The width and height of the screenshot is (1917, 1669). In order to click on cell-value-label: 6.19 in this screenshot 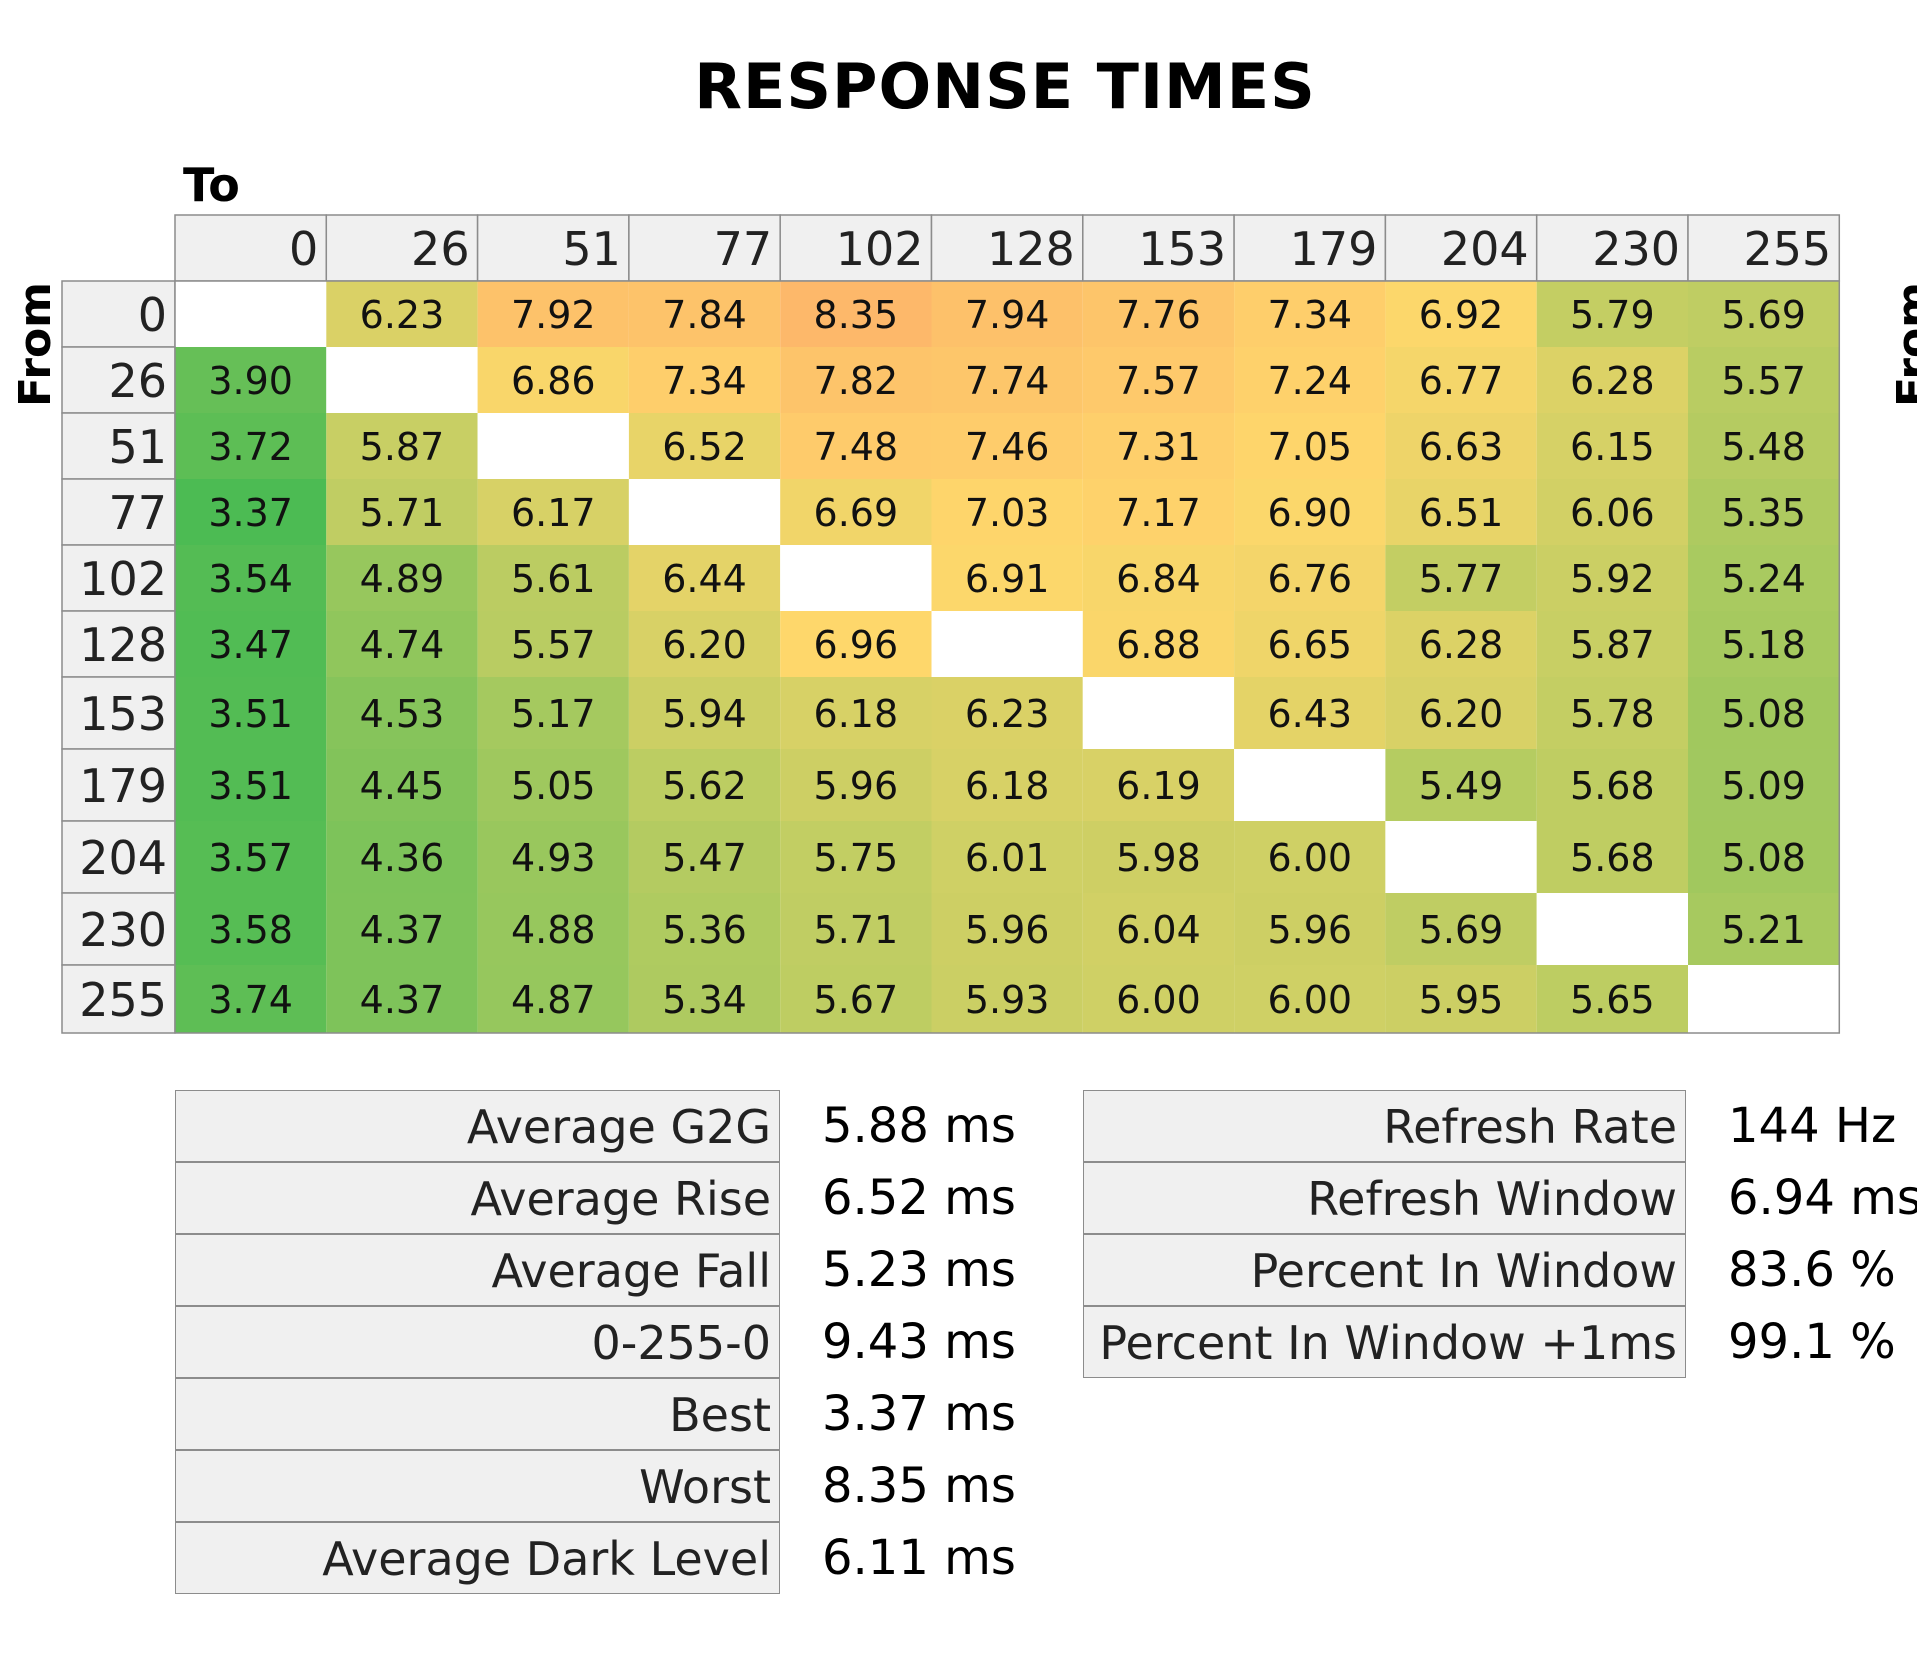, I will do `click(1158, 786)`.